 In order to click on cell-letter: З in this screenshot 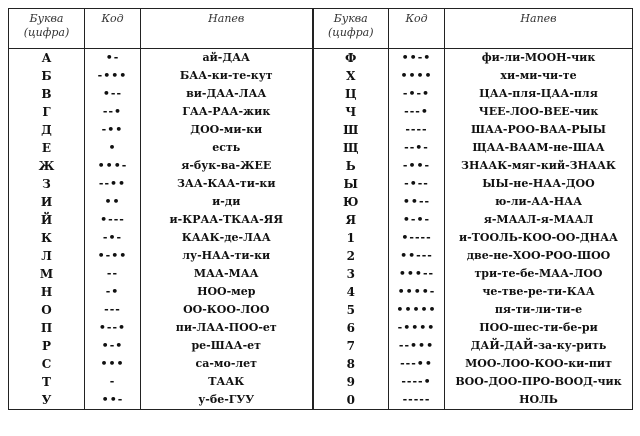, I will do `click(46, 184)`.